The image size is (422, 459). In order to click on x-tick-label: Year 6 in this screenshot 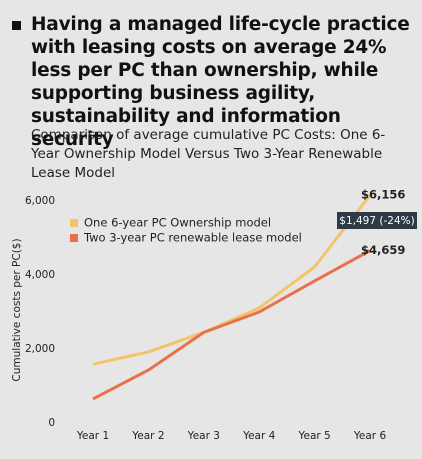, I will do `click(370, 436)`.